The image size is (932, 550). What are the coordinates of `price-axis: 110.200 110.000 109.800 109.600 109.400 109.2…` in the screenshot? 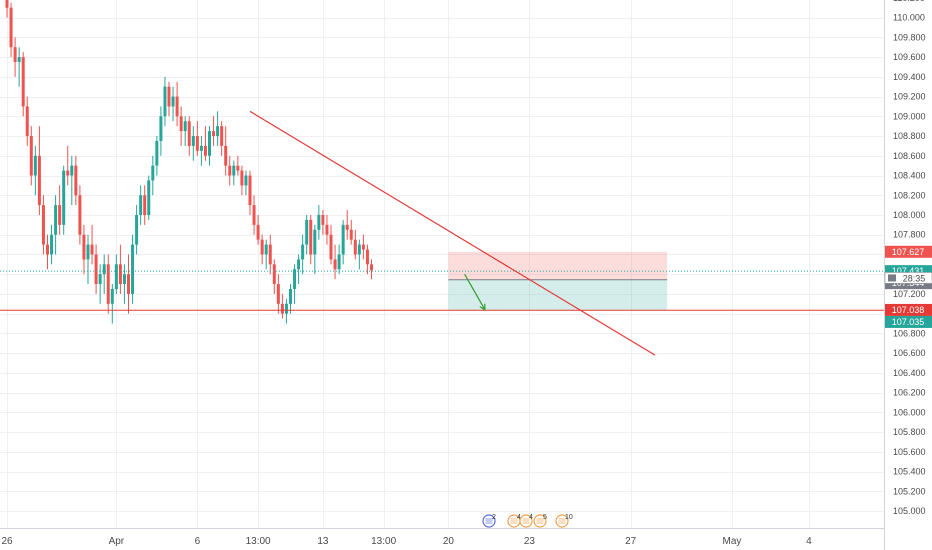 It's located at (909, 258).